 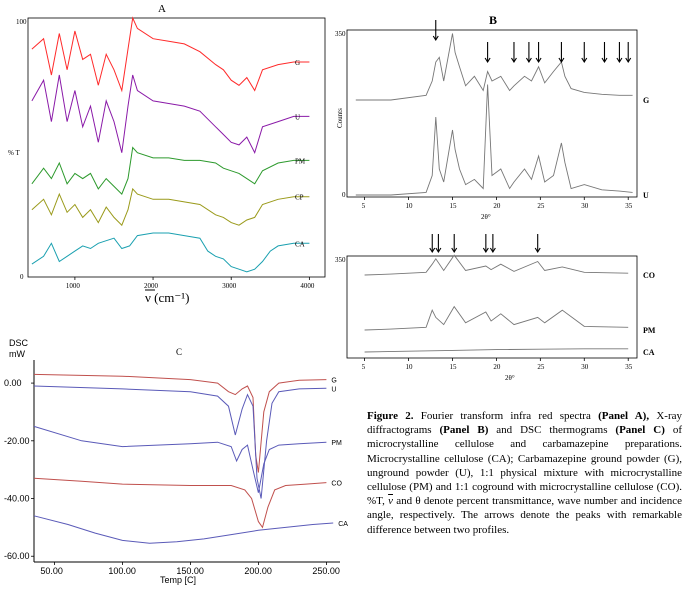 I want to click on dsc-line-u, so click(x=180, y=442).